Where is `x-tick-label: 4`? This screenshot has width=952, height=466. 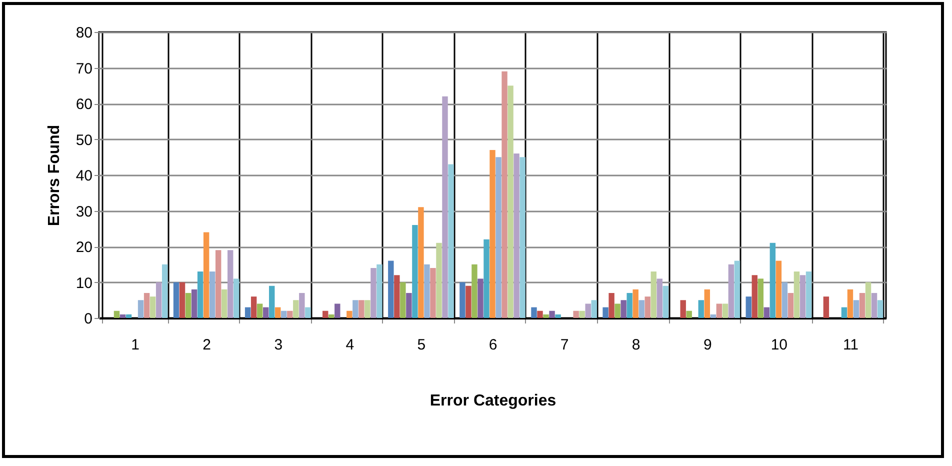
x-tick-label: 4 is located at coordinates (350, 345).